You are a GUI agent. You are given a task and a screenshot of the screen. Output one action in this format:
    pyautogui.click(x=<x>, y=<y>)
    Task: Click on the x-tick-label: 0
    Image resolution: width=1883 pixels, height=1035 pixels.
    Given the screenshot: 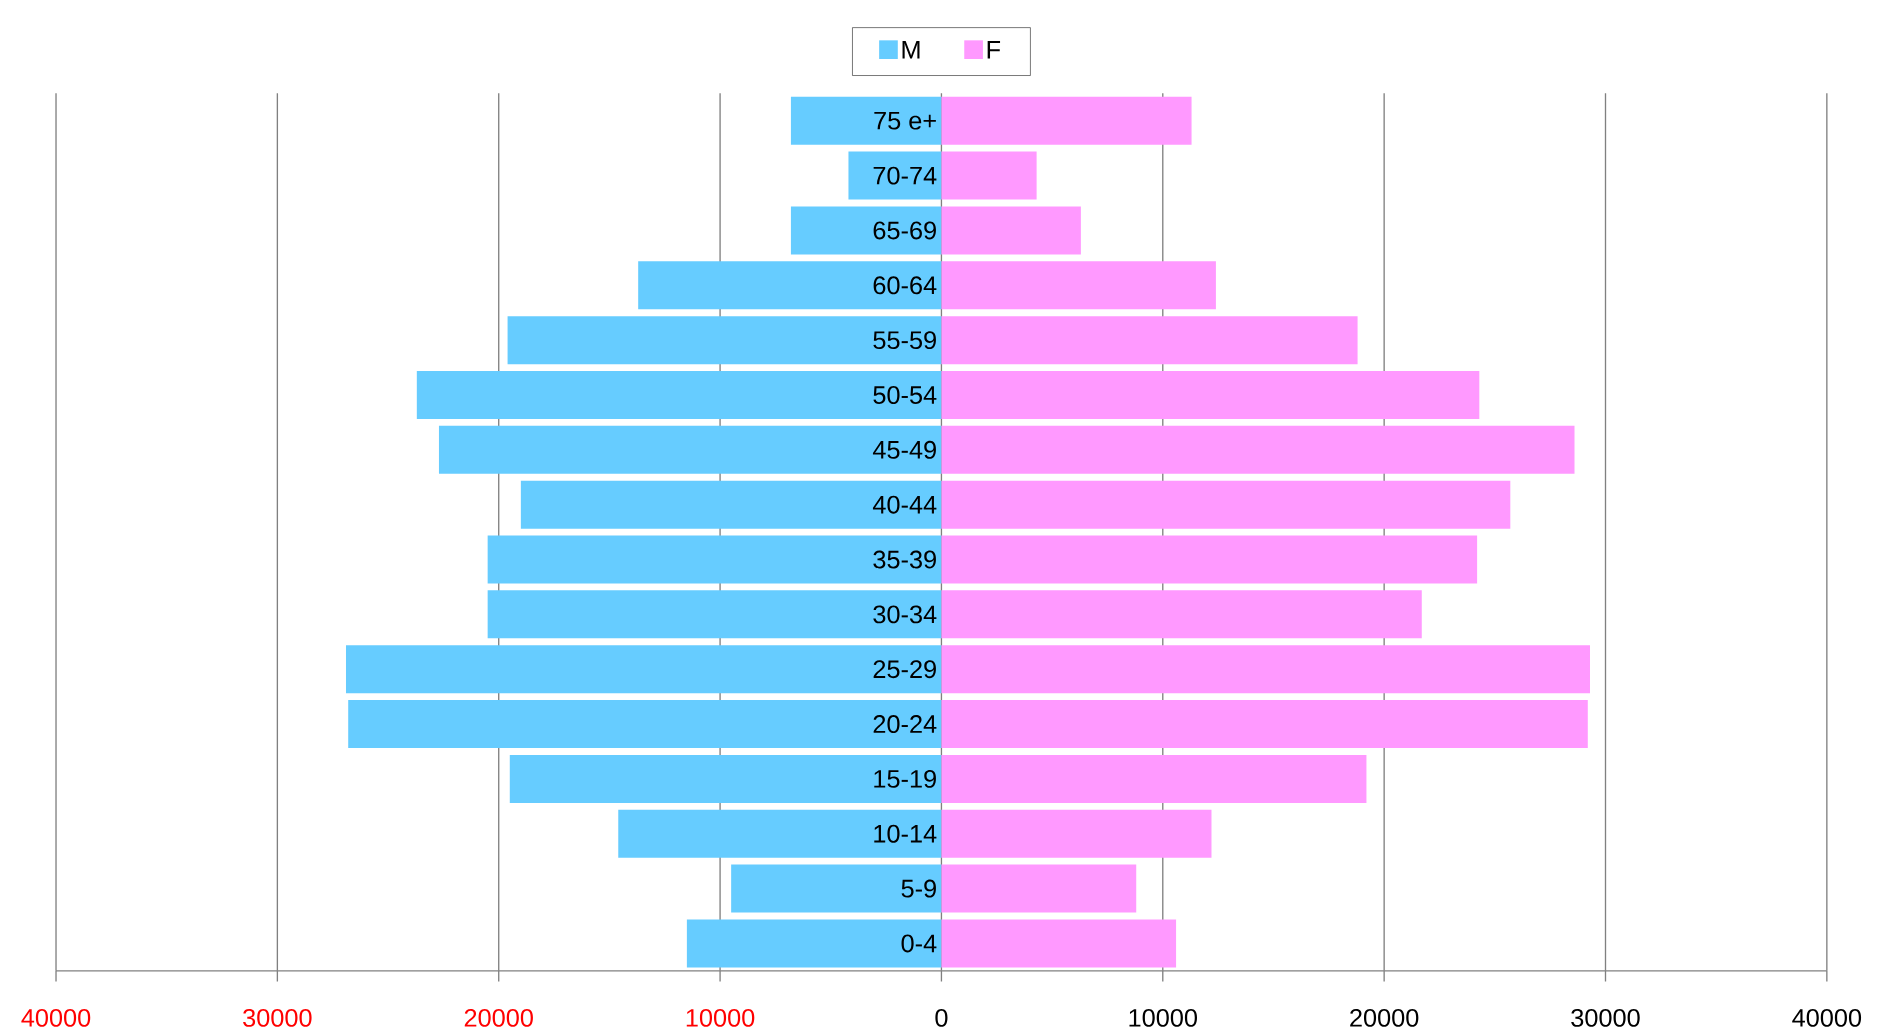 What is the action you would take?
    pyautogui.click(x=941, y=1017)
    